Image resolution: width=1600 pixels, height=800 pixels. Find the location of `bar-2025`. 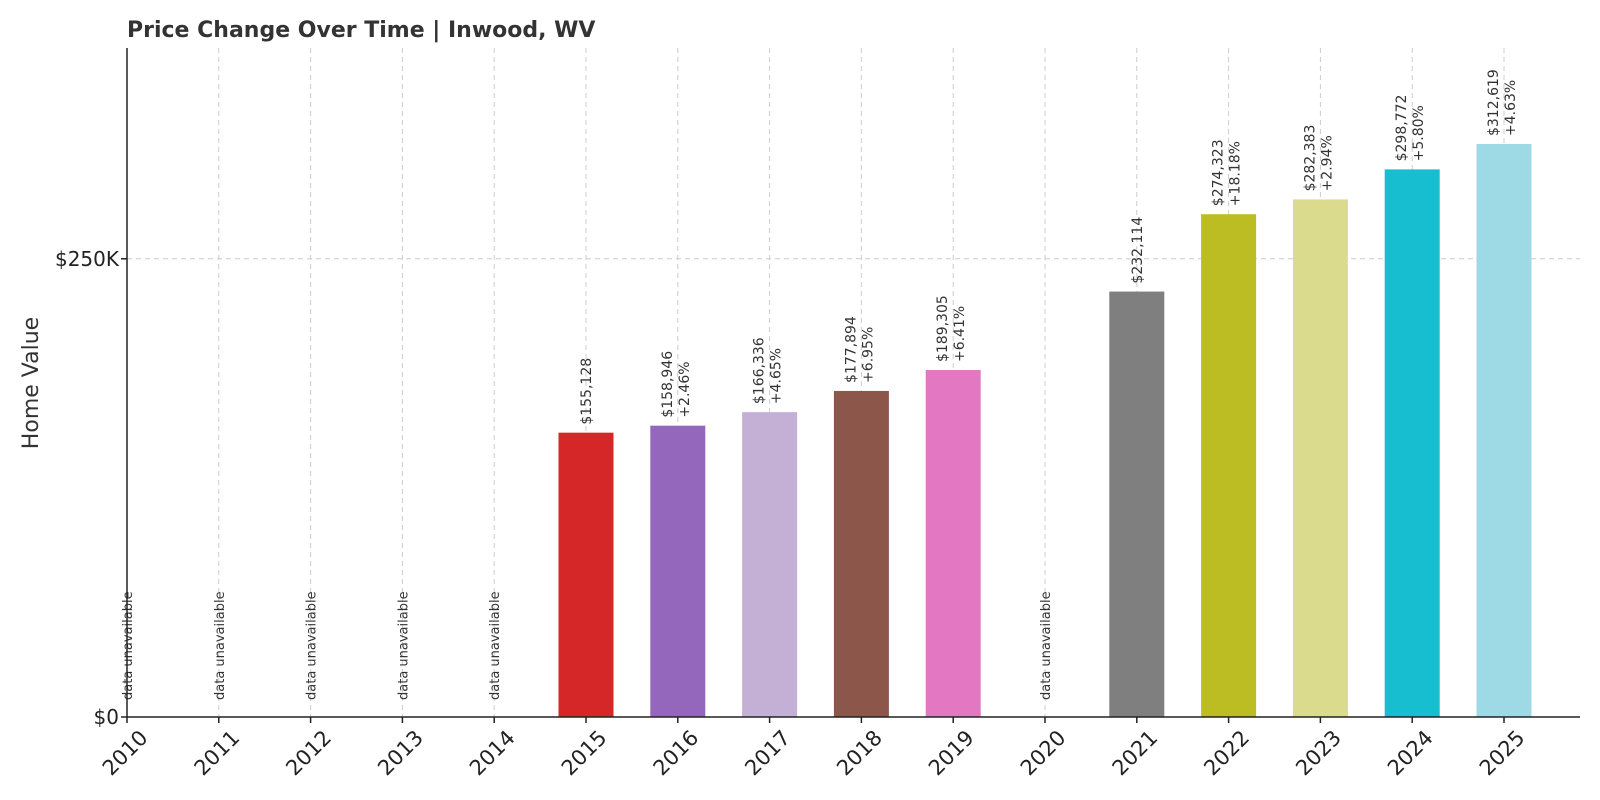

bar-2025 is located at coordinates (1504, 430).